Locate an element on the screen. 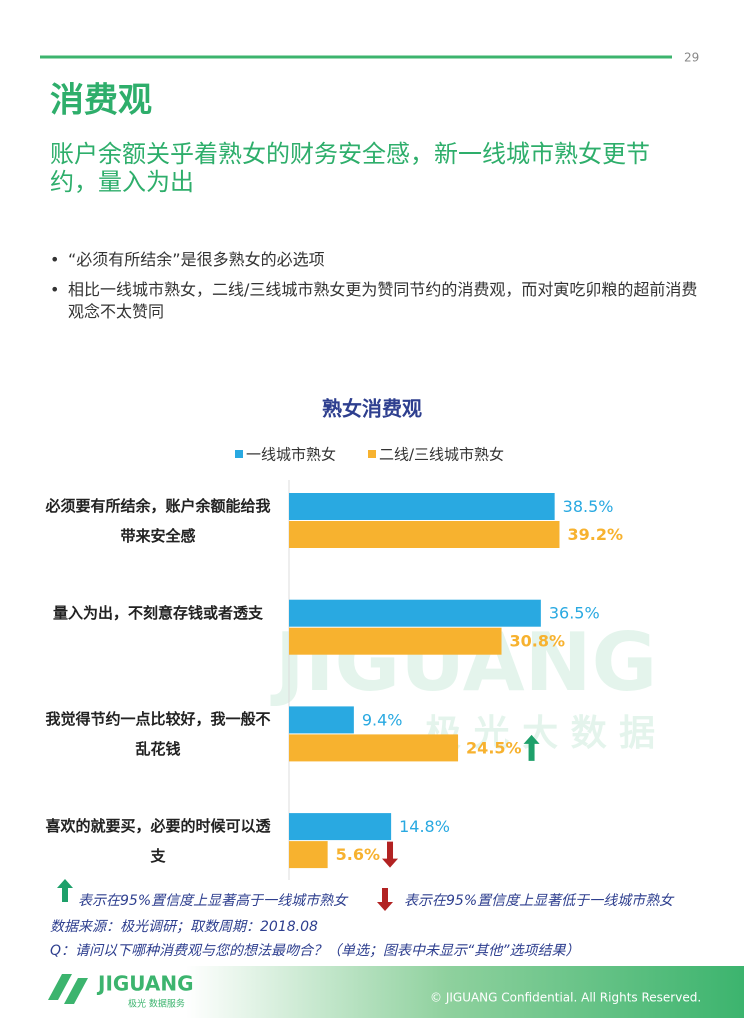  value-label: 9.4% is located at coordinates (382, 719).